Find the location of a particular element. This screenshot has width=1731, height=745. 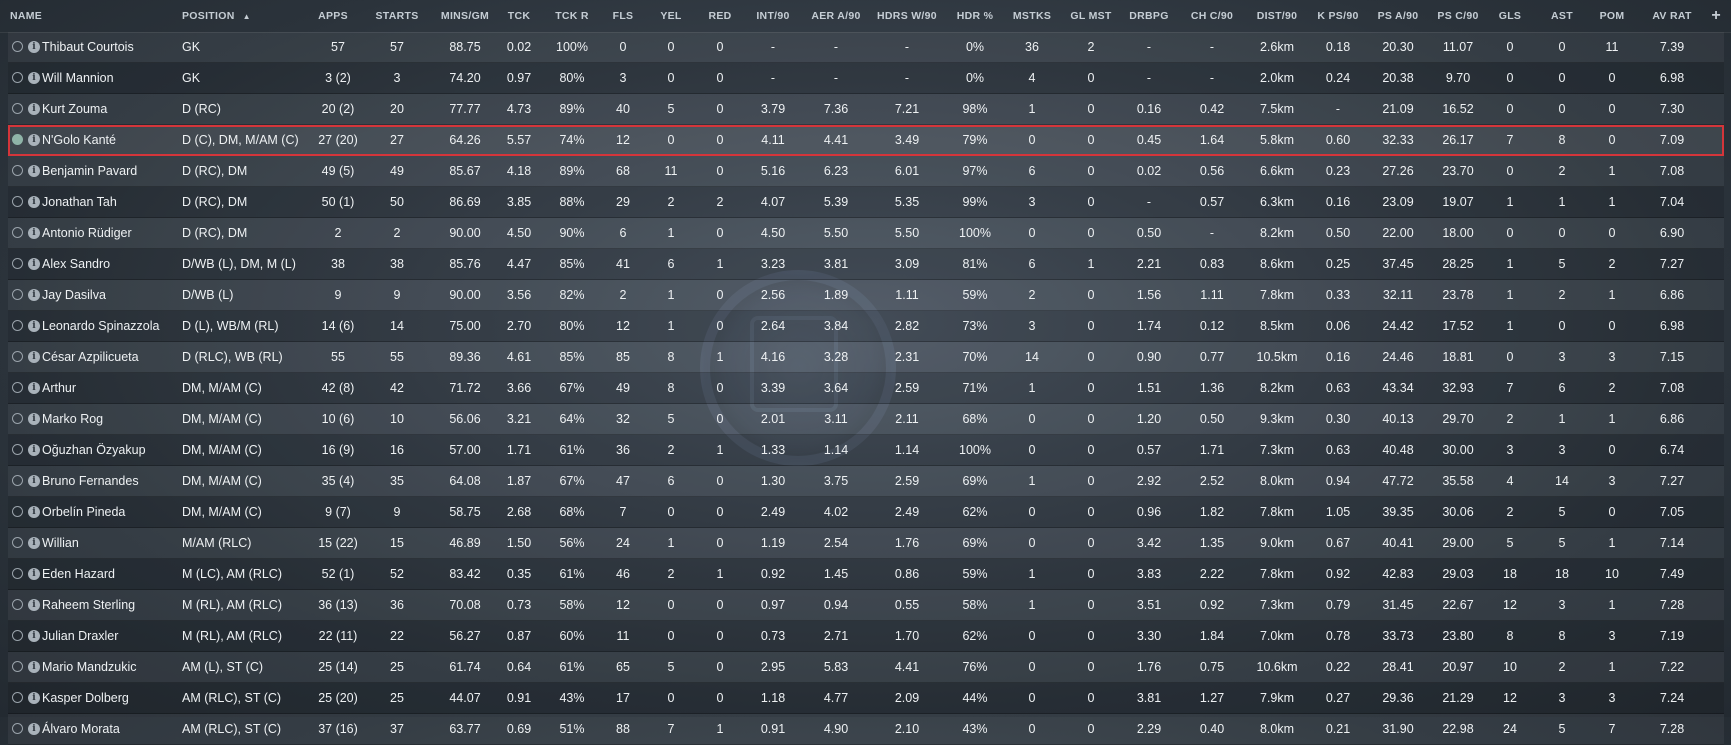

cell-name: Álvaro Morata is located at coordinates (81, 729).